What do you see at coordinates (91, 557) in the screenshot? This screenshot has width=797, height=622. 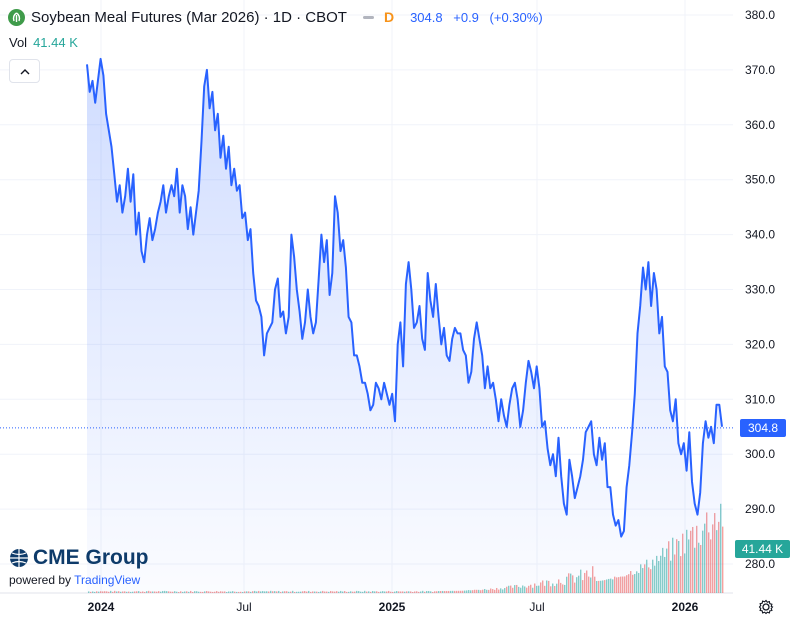 I see `brand-name: CME Group` at bounding box center [91, 557].